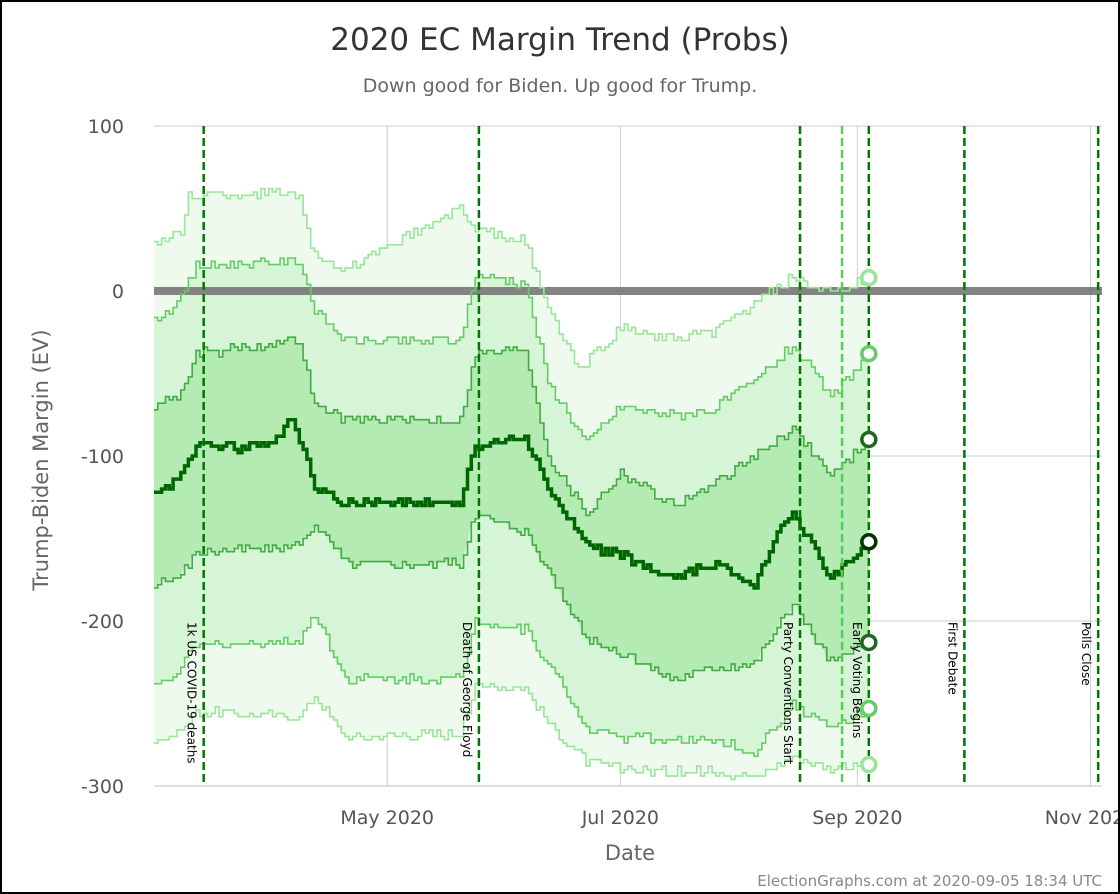  What do you see at coordinates (1086, 654) in the screenshot?
I see `event-label: Polls Close` at bounding box center [1086, 654].